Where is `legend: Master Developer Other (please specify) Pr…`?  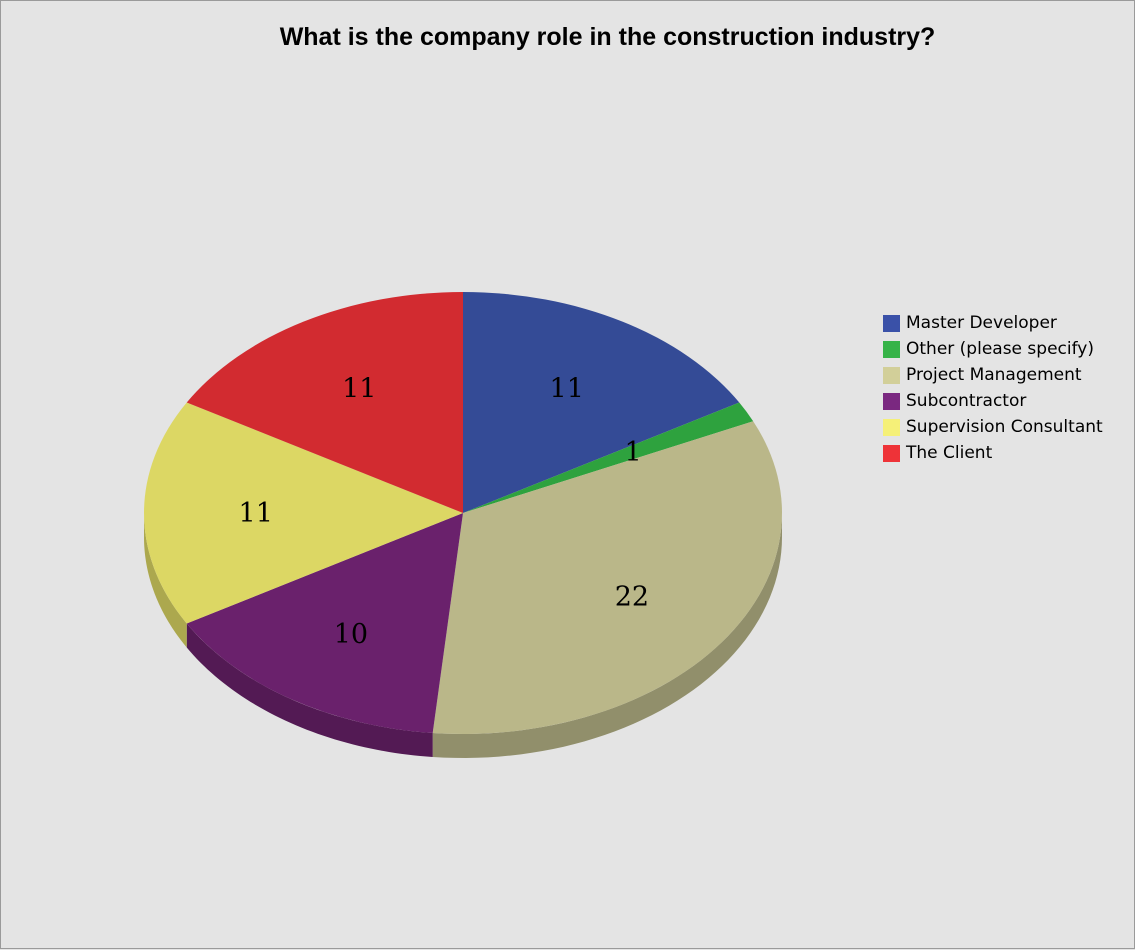
legend: Master Developer Other (please specify) Pr… is located at coordinates (993, 388).